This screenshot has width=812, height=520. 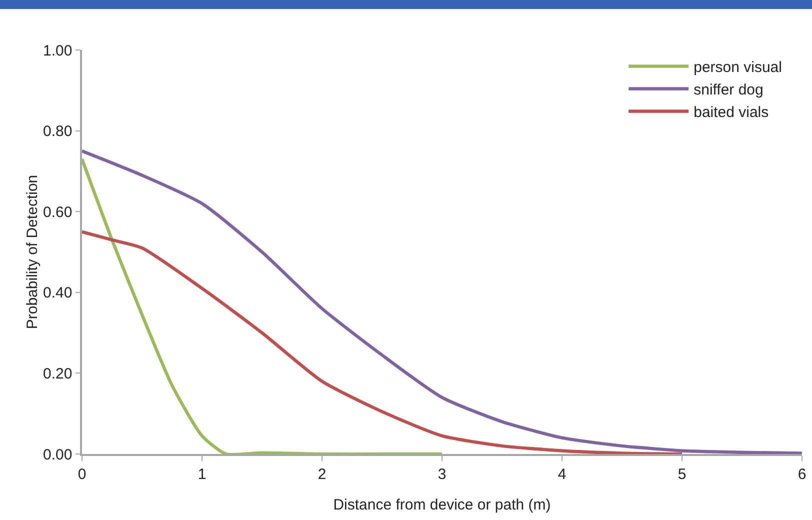 I want to click on x-tick-label: 1, so click(x=202, y=474).